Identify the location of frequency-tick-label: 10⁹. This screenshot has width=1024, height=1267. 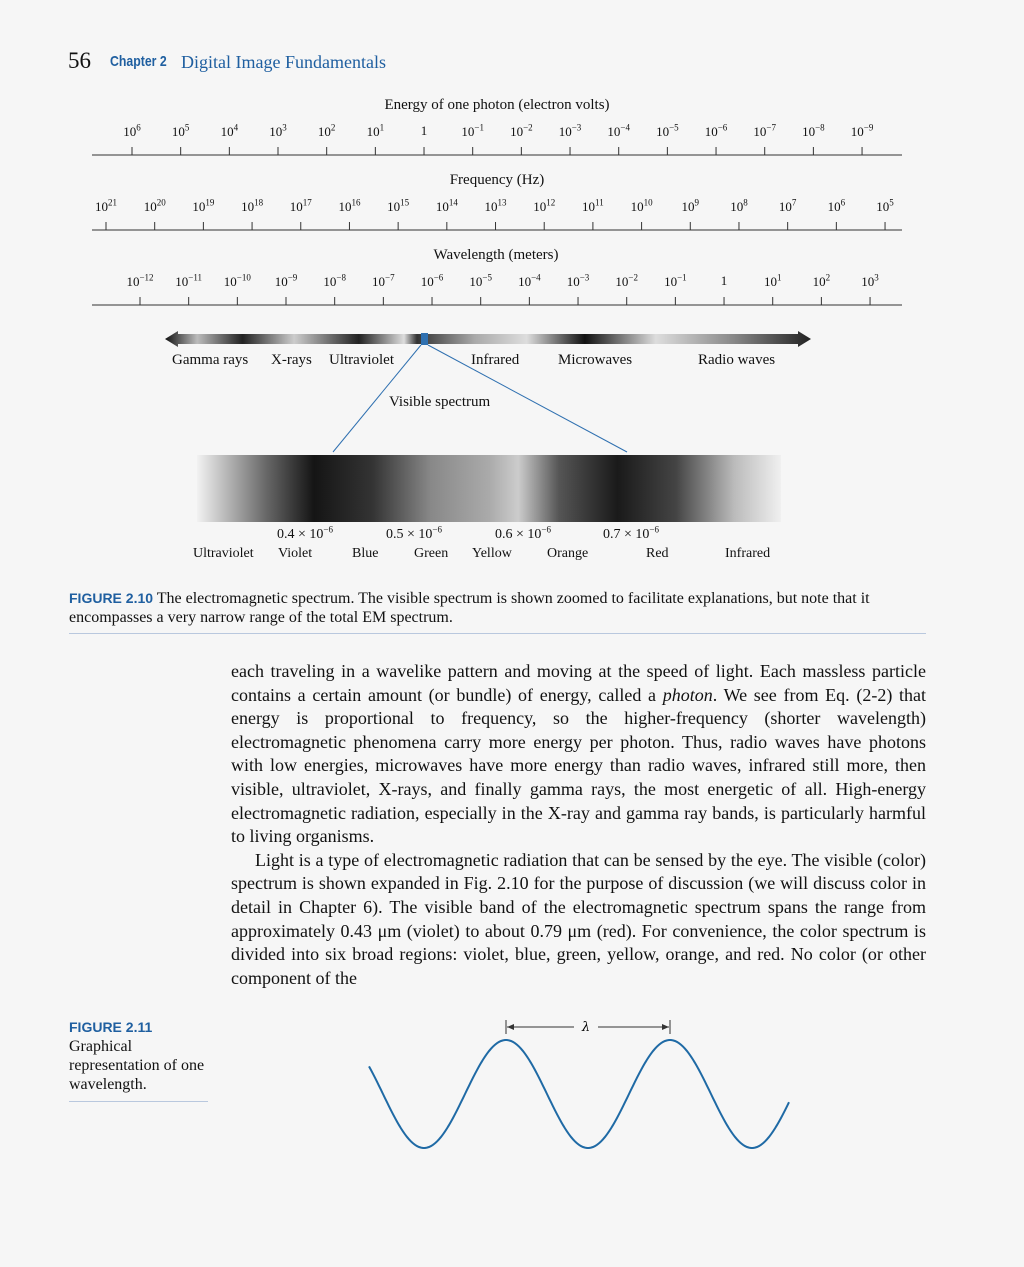
(690, 206).